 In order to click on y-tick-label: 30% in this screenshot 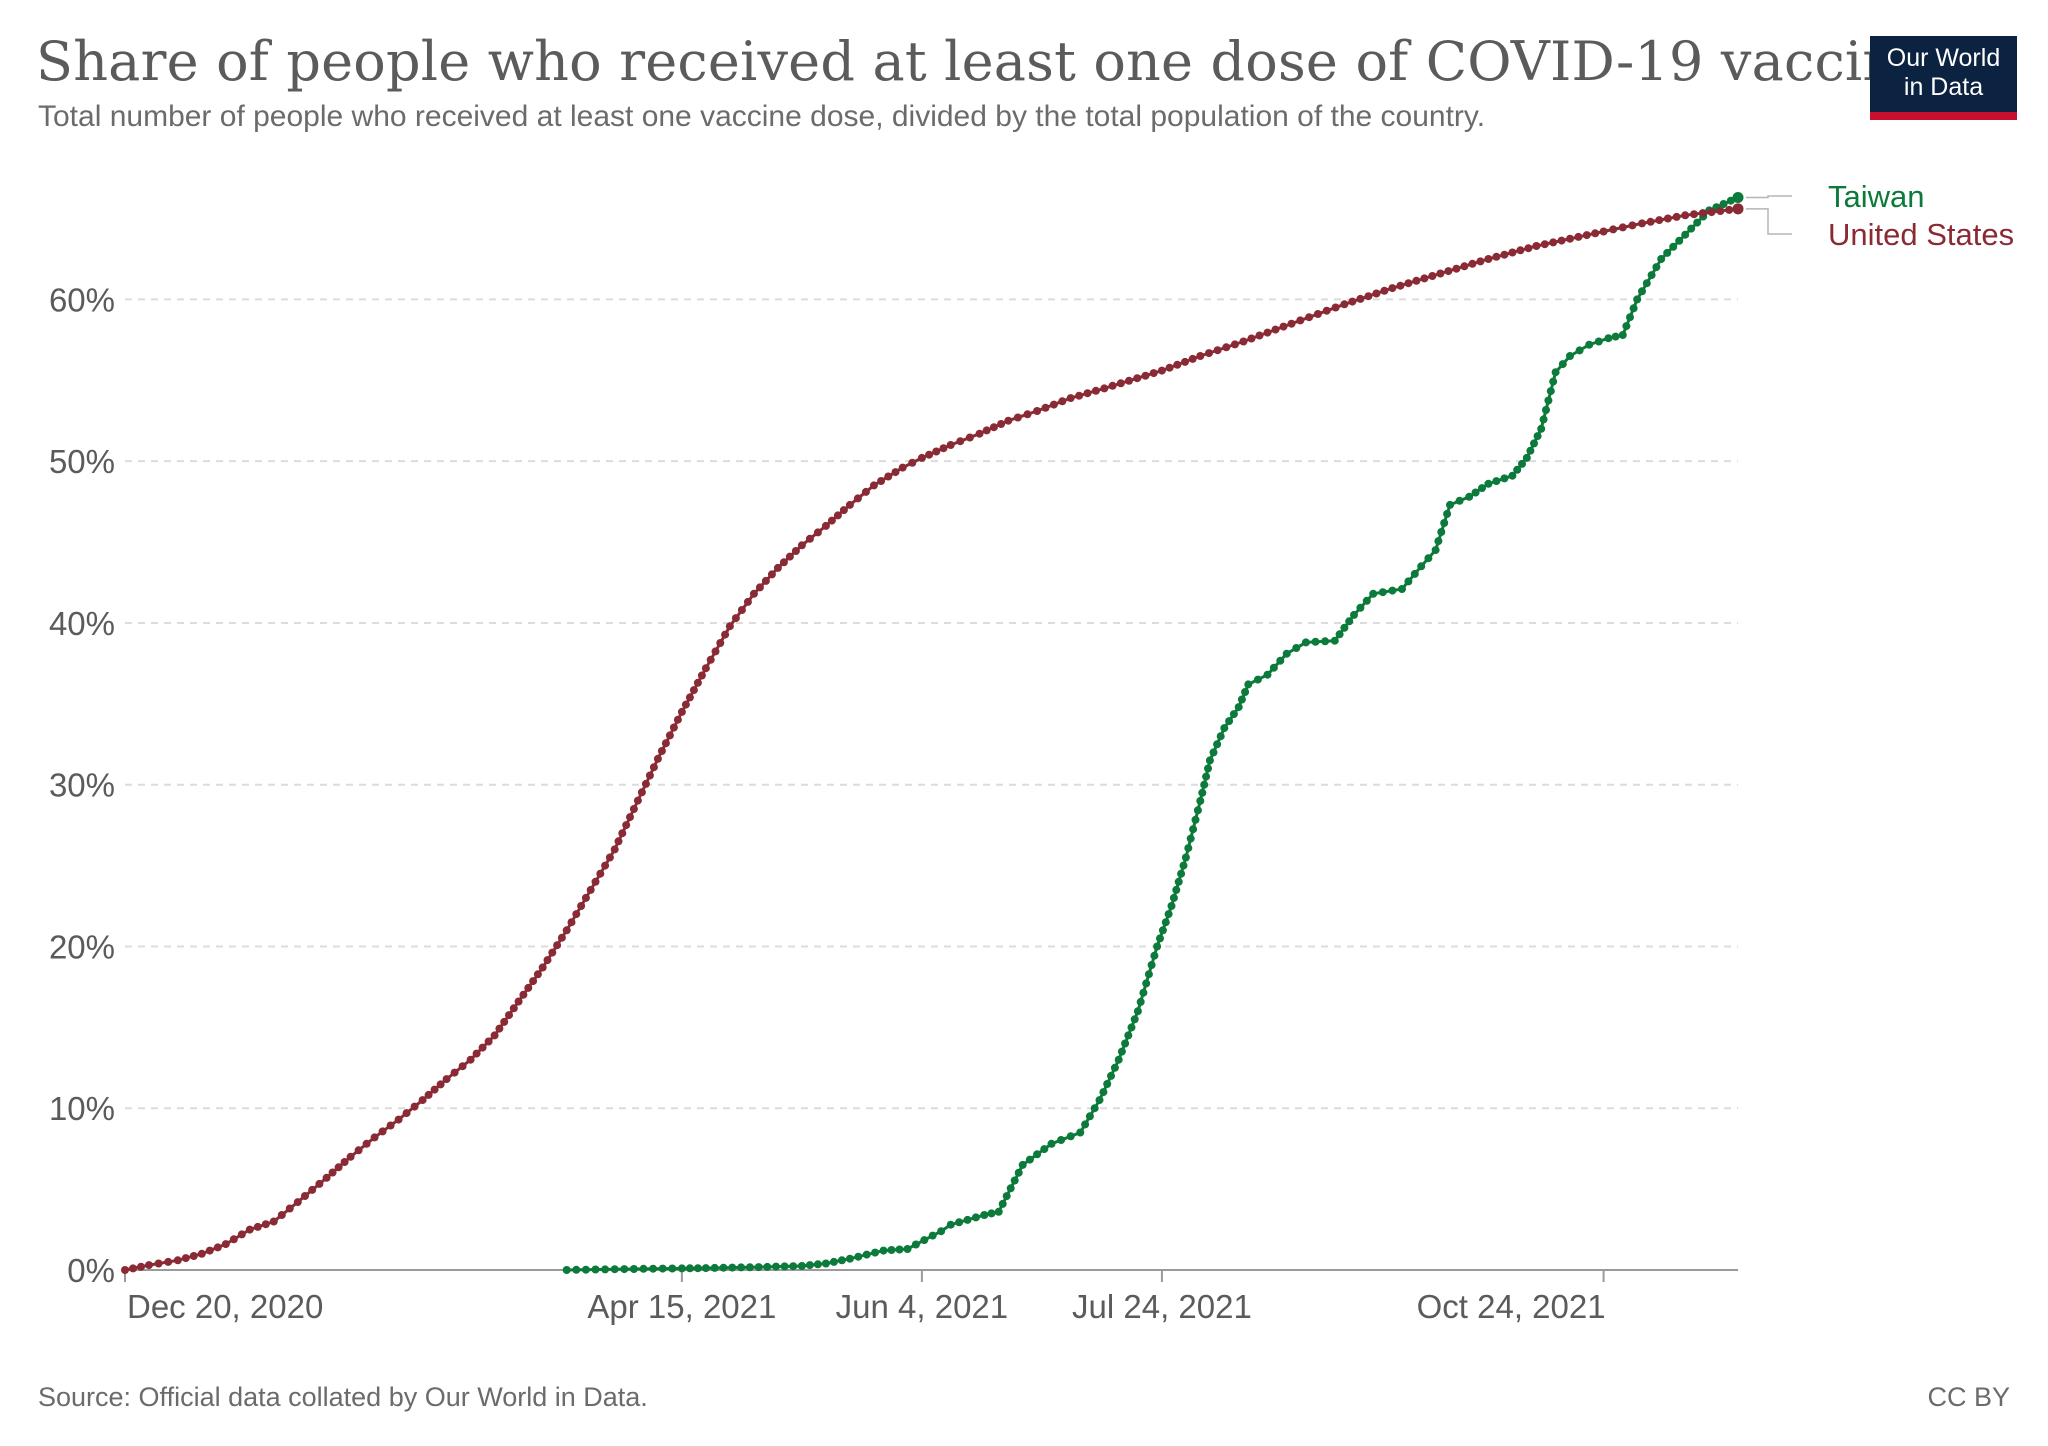, I will do `click(82, 785)`.